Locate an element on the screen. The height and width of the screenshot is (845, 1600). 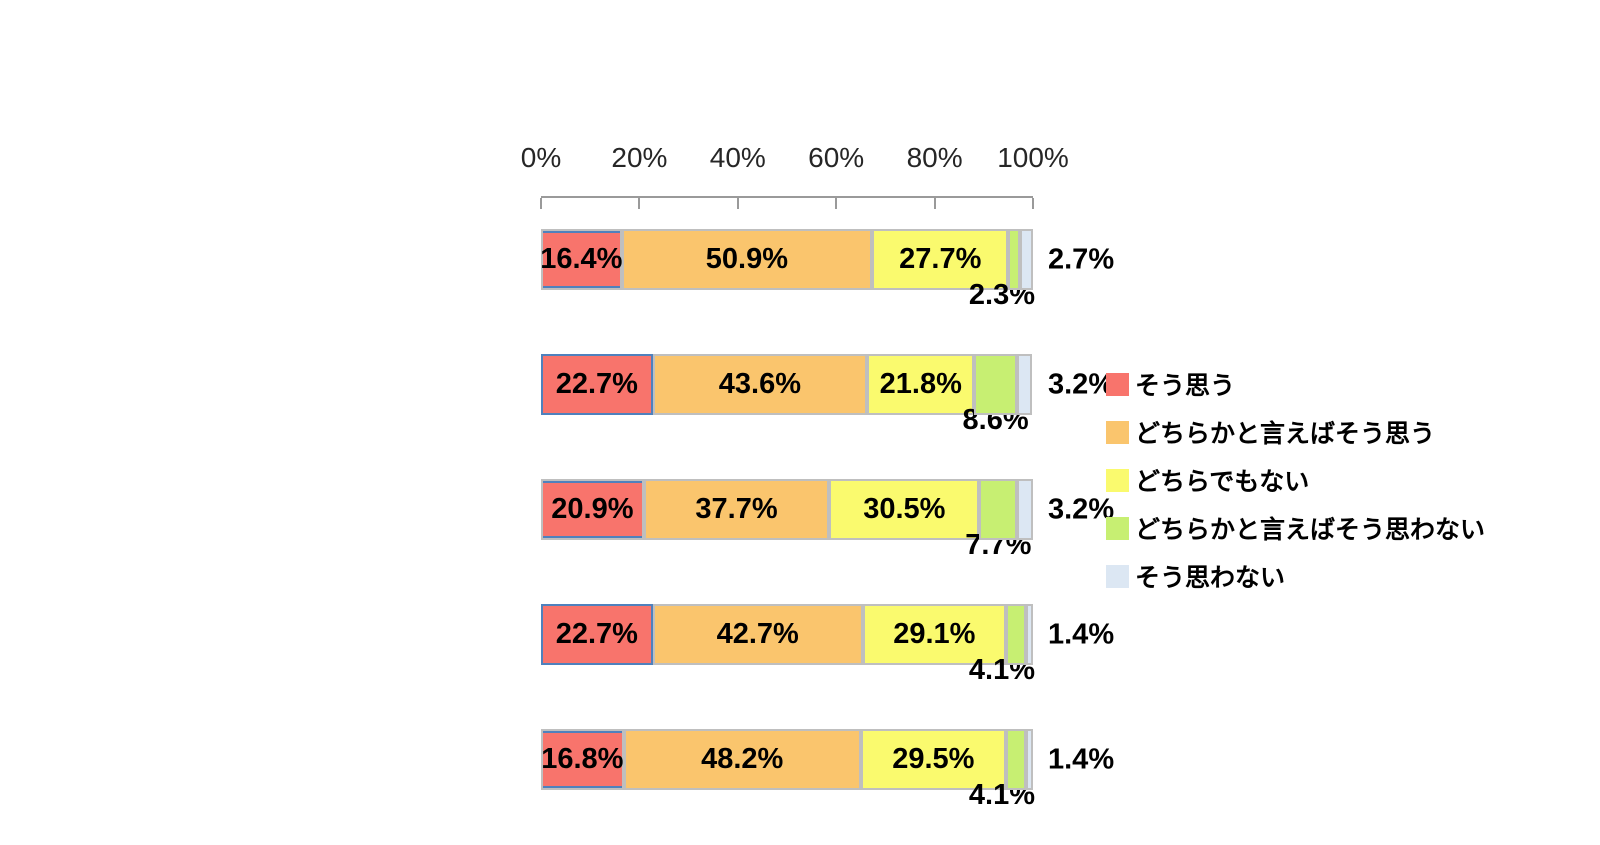
legend-item: どちらかと言えばそう思わない is located at coordinates (1295, 528).